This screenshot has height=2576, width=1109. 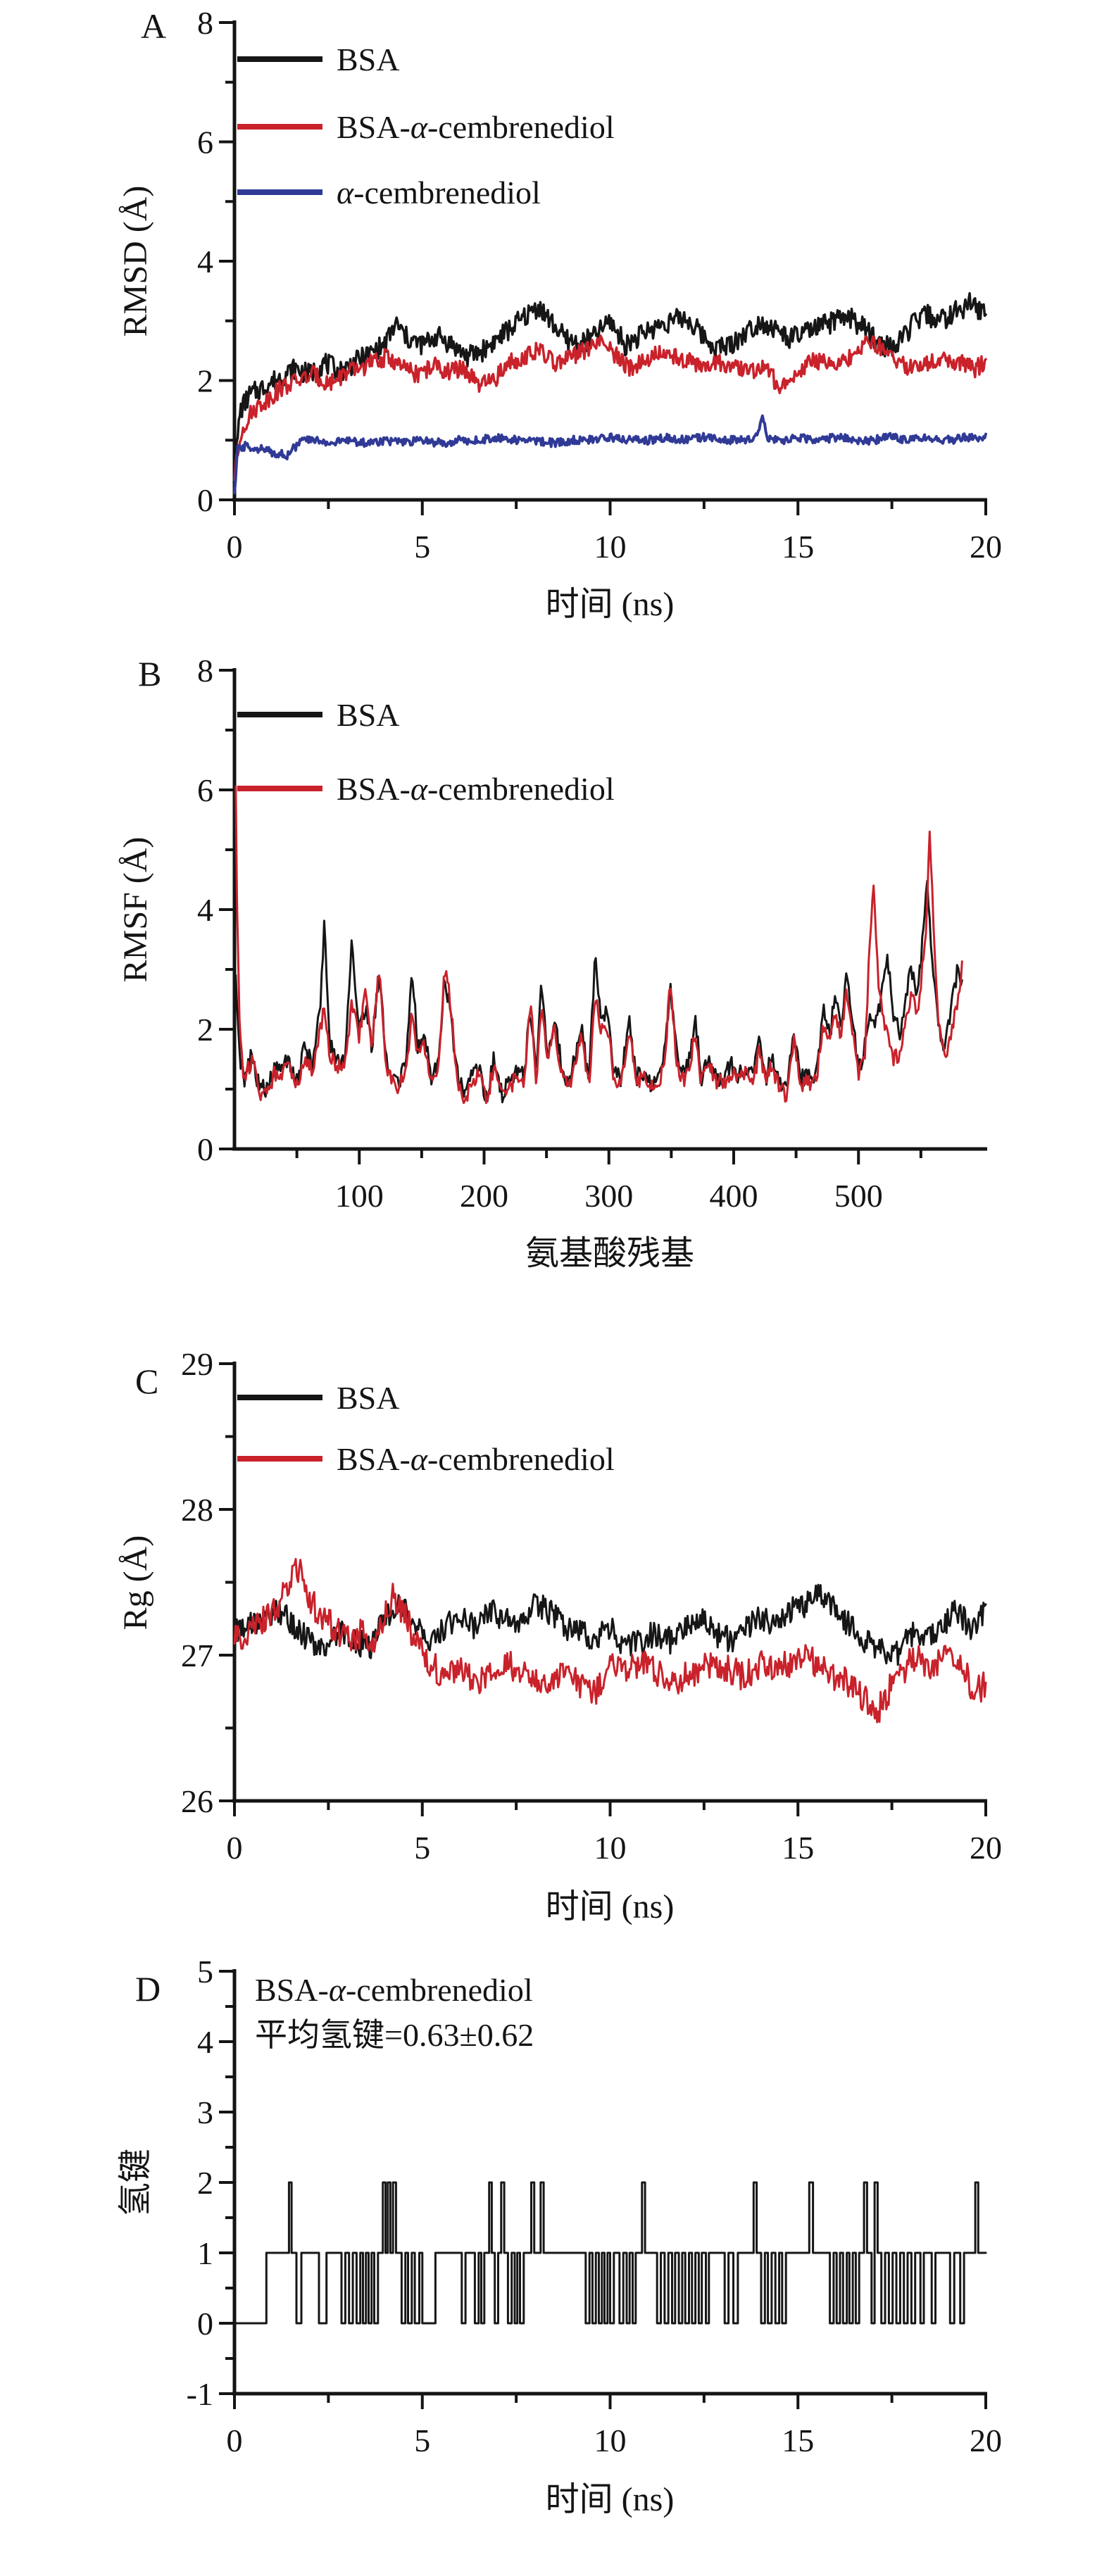 I want to click on panel-b-y-axis-title: RMSF (Å), so click(x=135, y=910).